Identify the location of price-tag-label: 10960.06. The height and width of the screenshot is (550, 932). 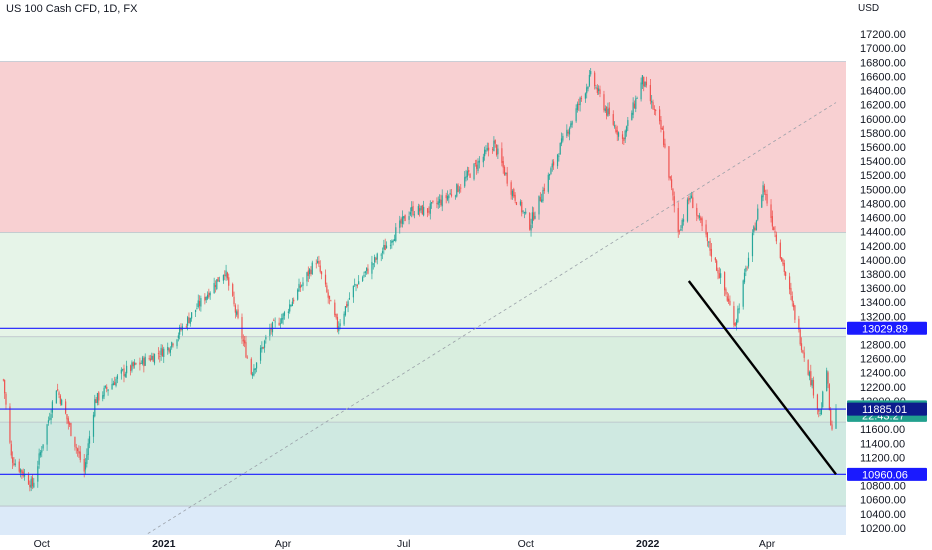
(885, 475).